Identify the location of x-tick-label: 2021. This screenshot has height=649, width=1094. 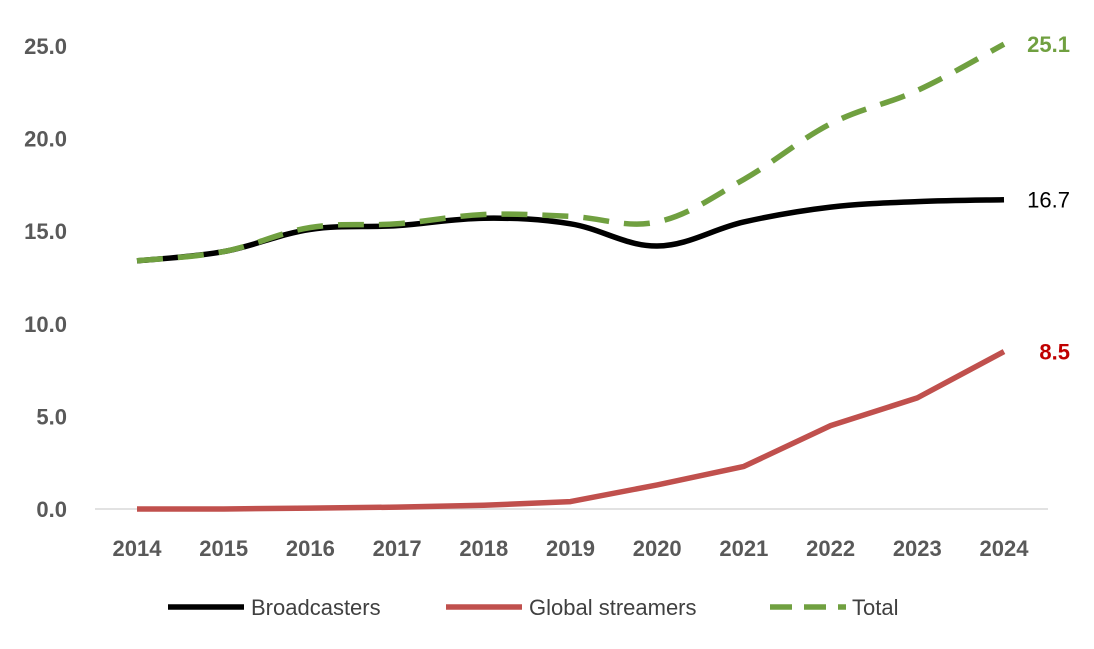
(743, 548).